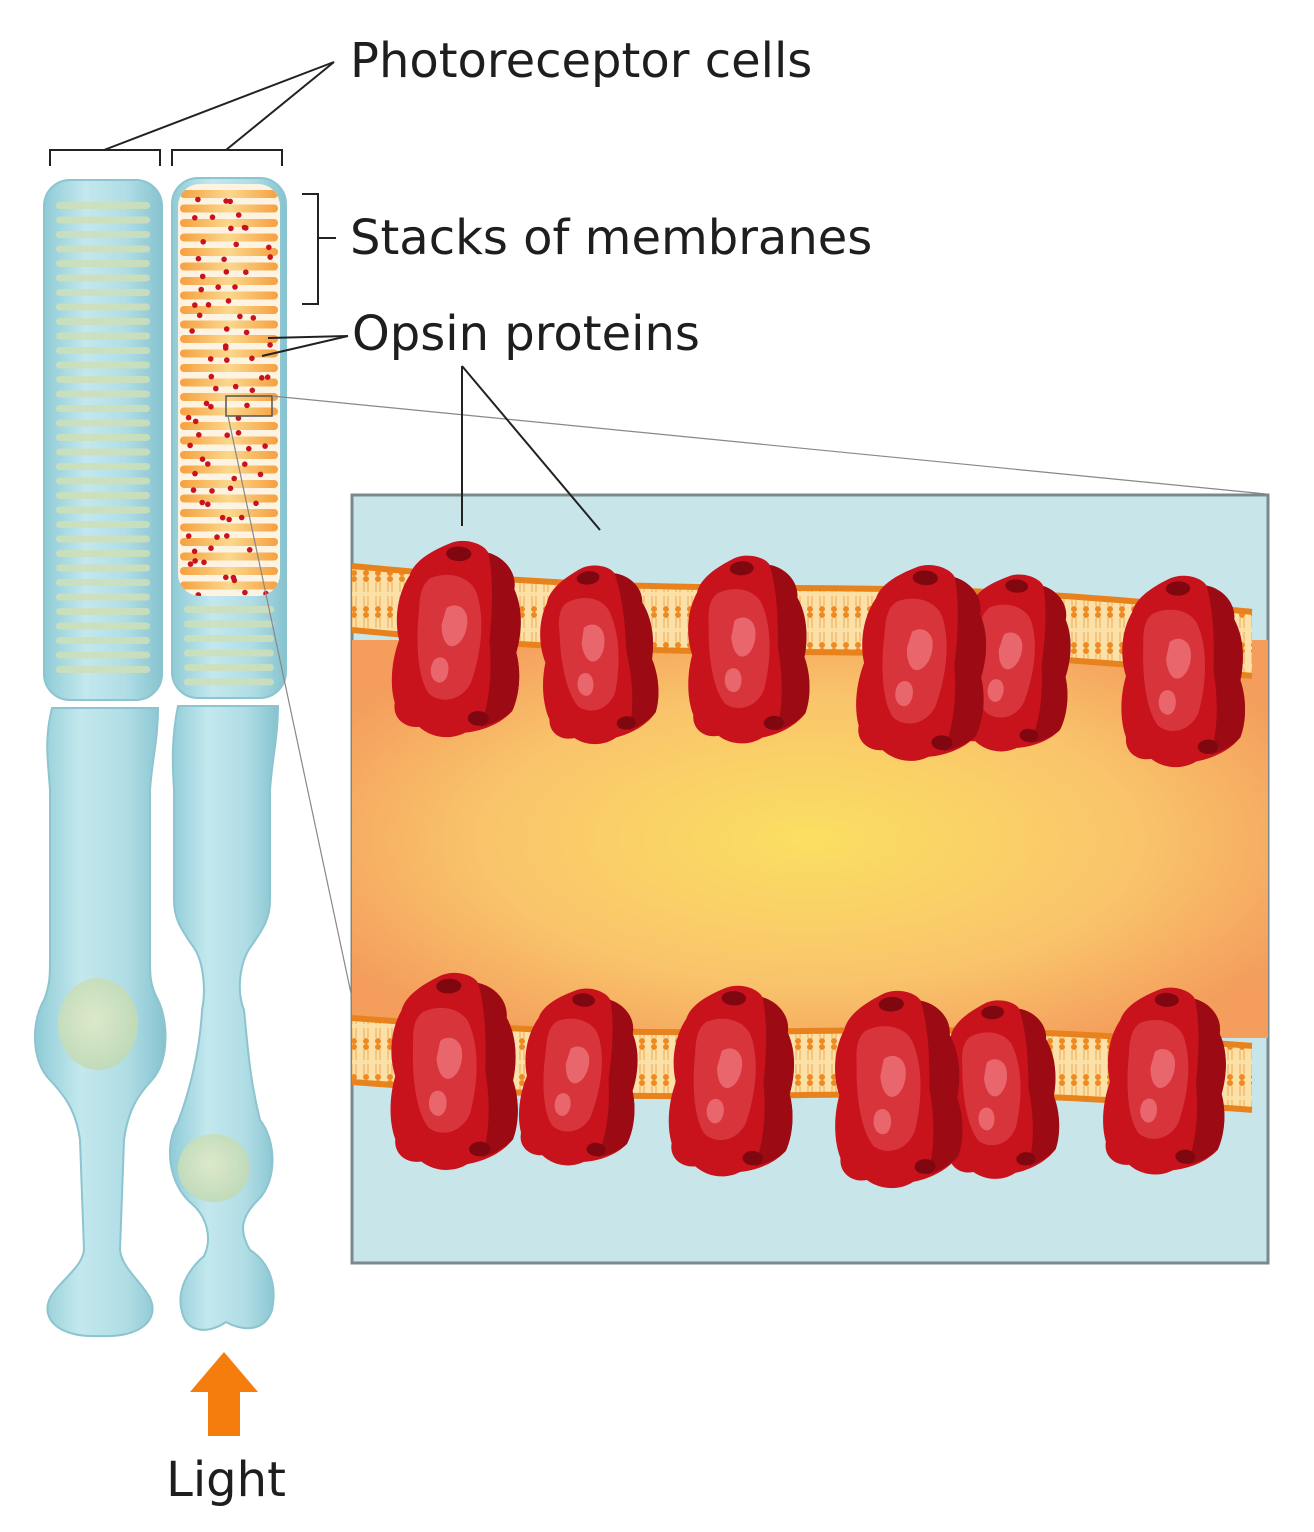 The image size is (1314, 1532). Describe the element at coordinates (98, 1024) in the screenshot. I see `left-cell-nucleus` at that location.